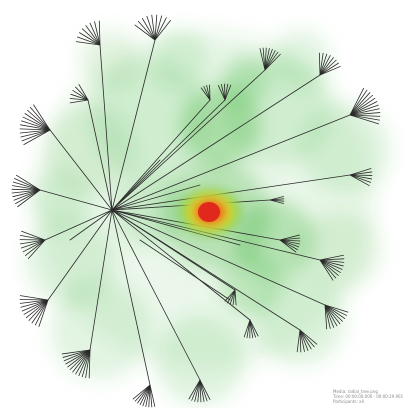 Image resolution: width=415 pixels, height=408 pixels. I want to click on heatmap-hotspot, so click(210, 212).